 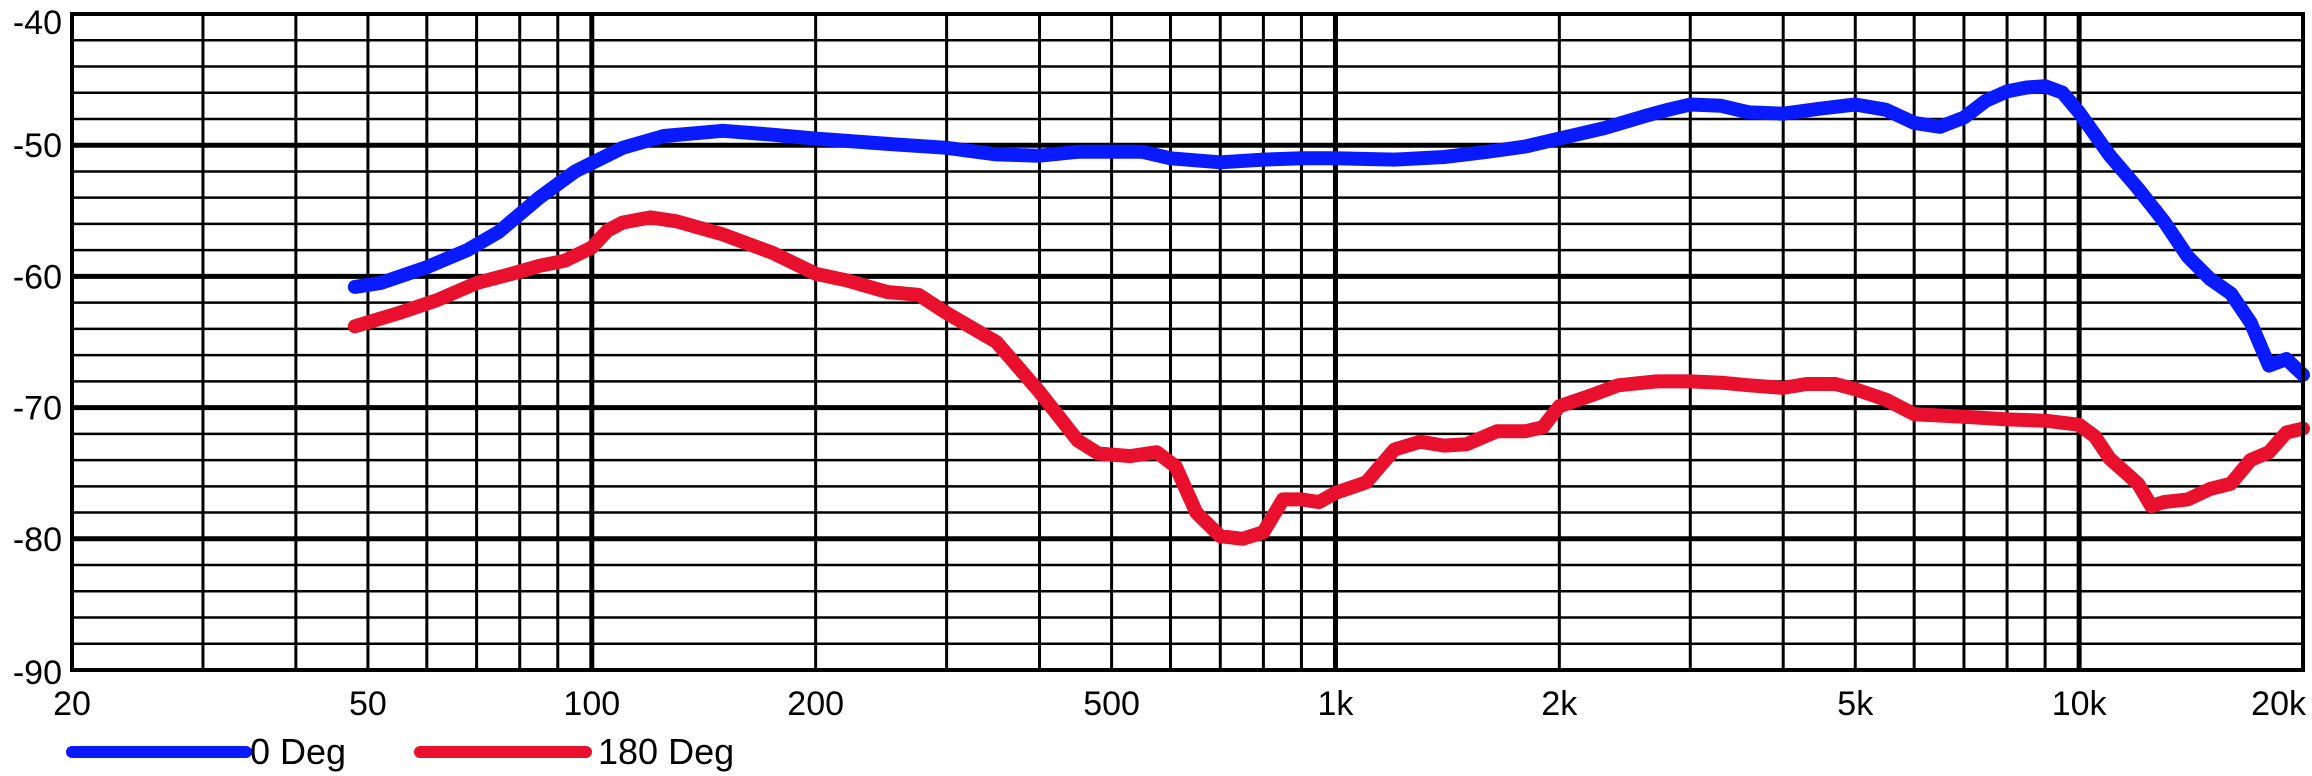 What do you see at coordinates (368, 704) in the screenshot?
I see `x-tick-label: 50` at bounding box center [368, 704].